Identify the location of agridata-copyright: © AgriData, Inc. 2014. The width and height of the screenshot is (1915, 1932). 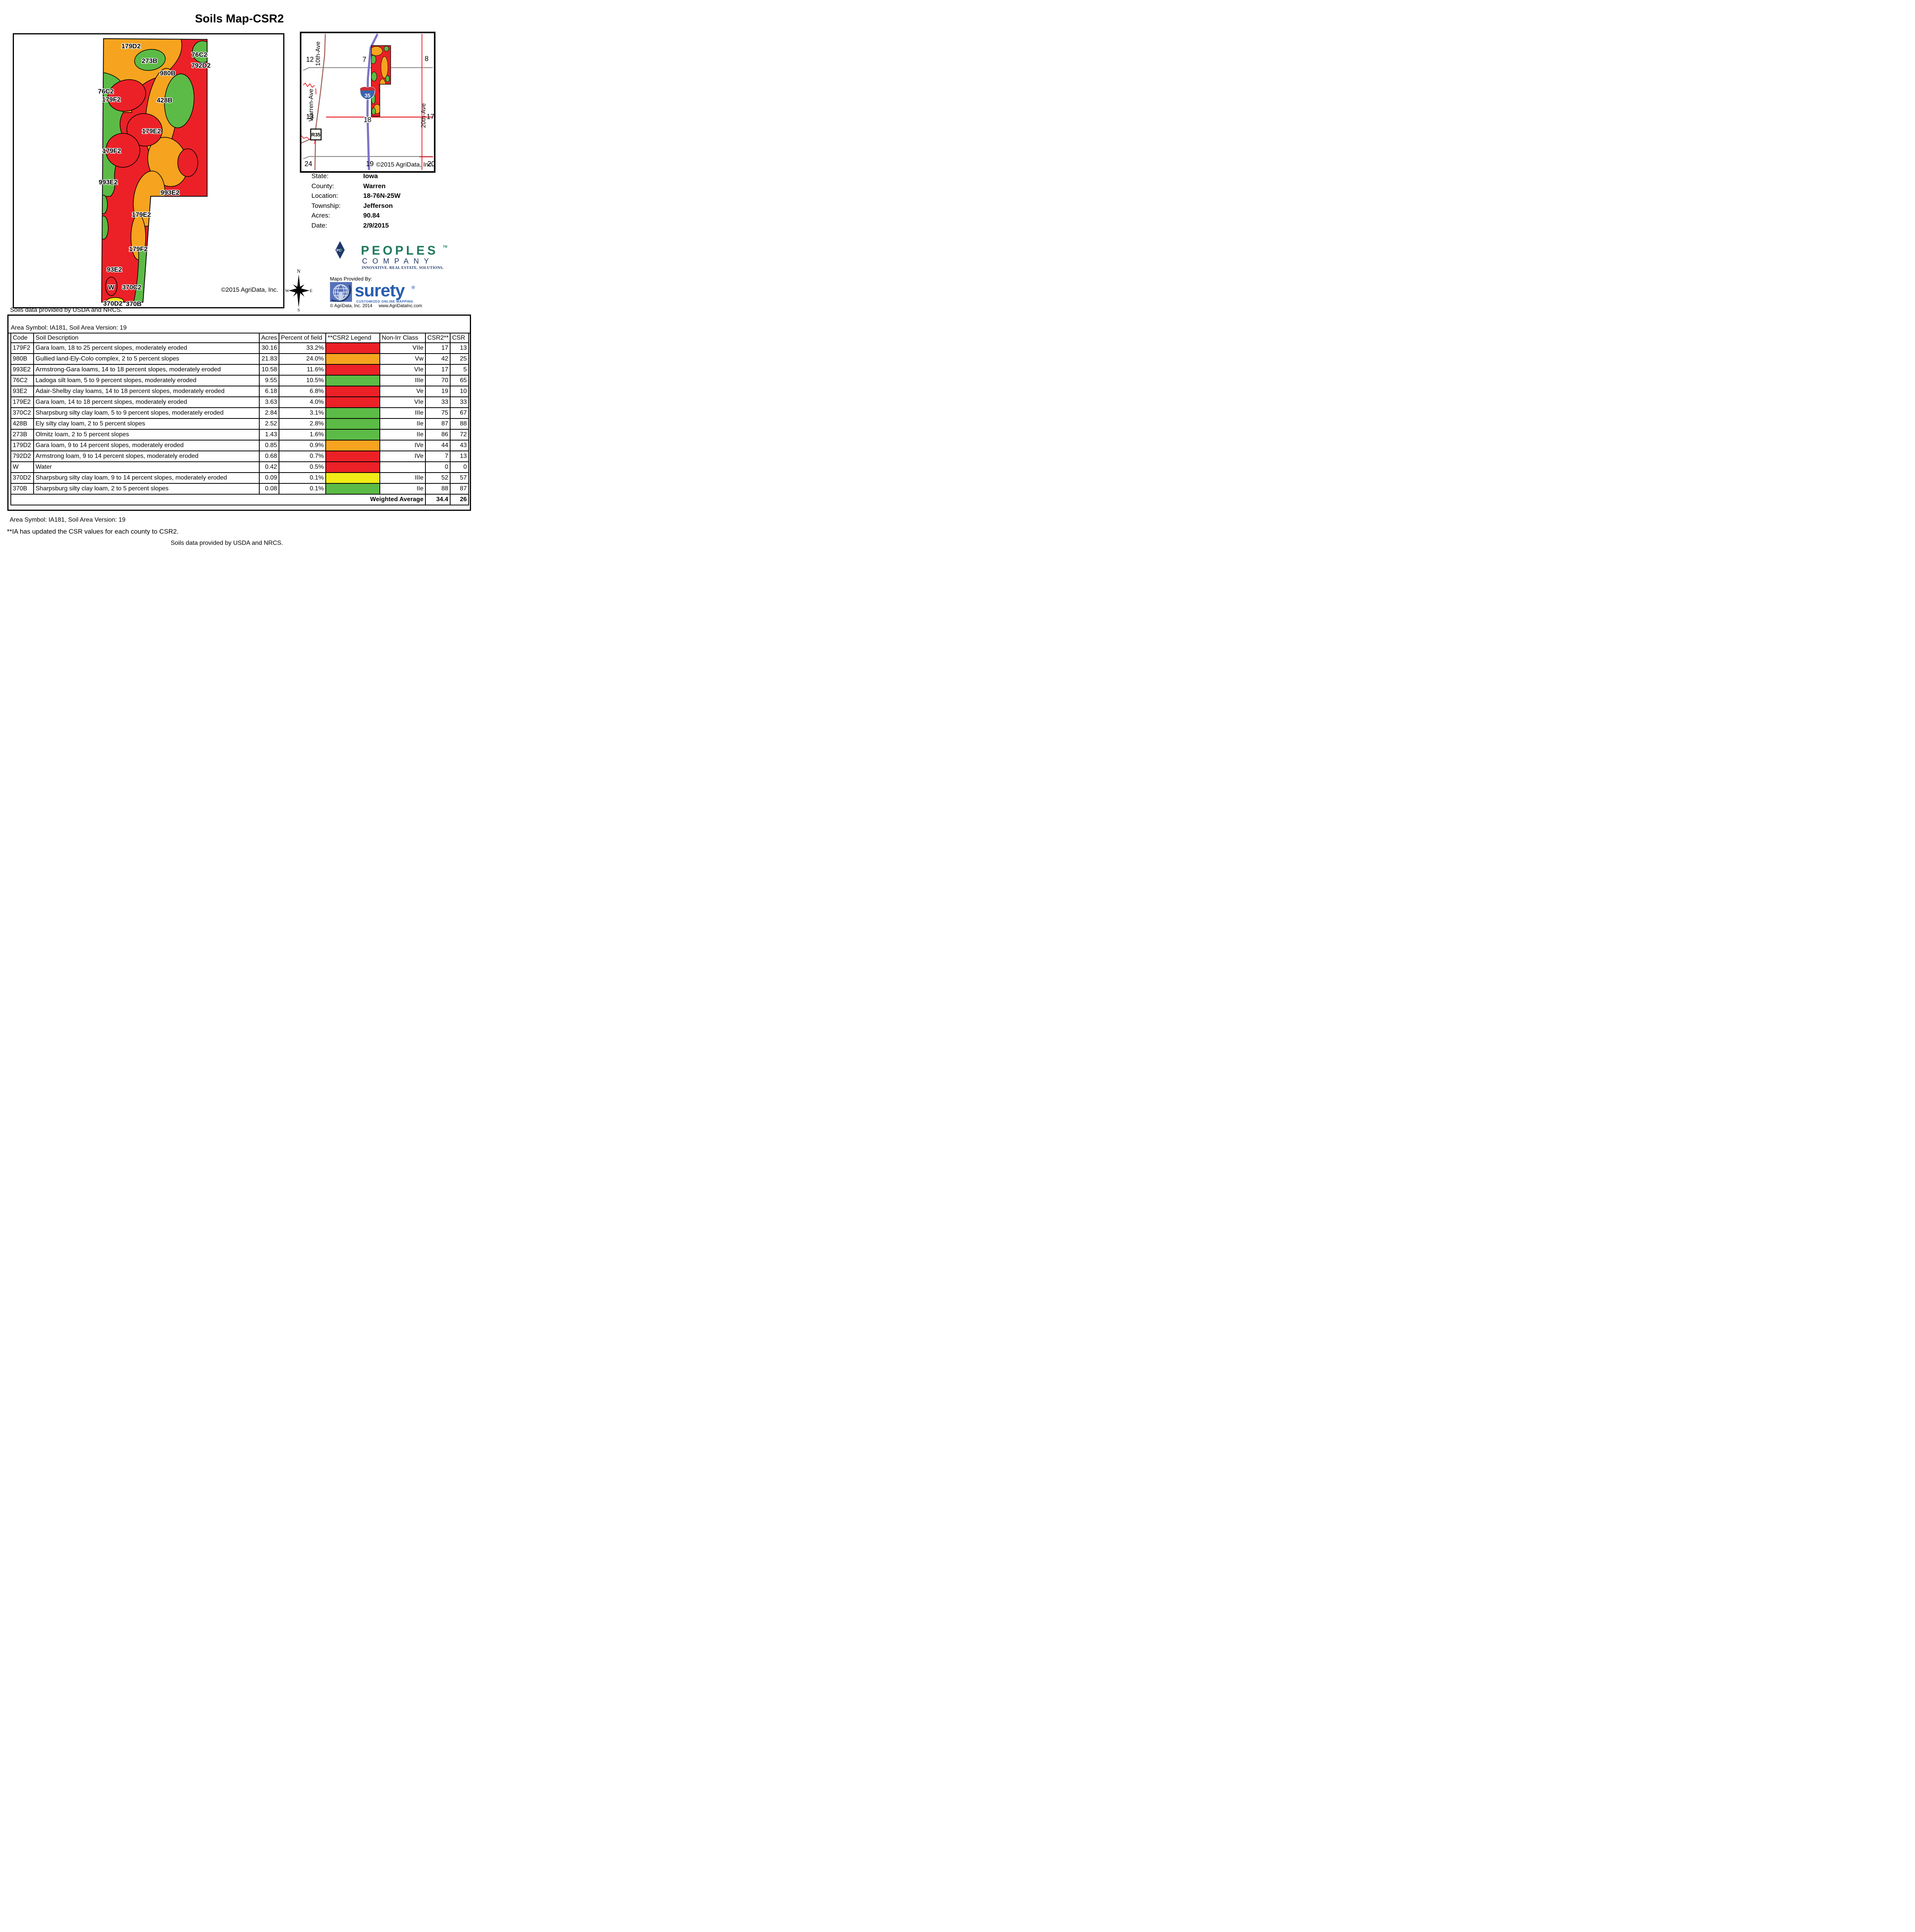
(351, 306).